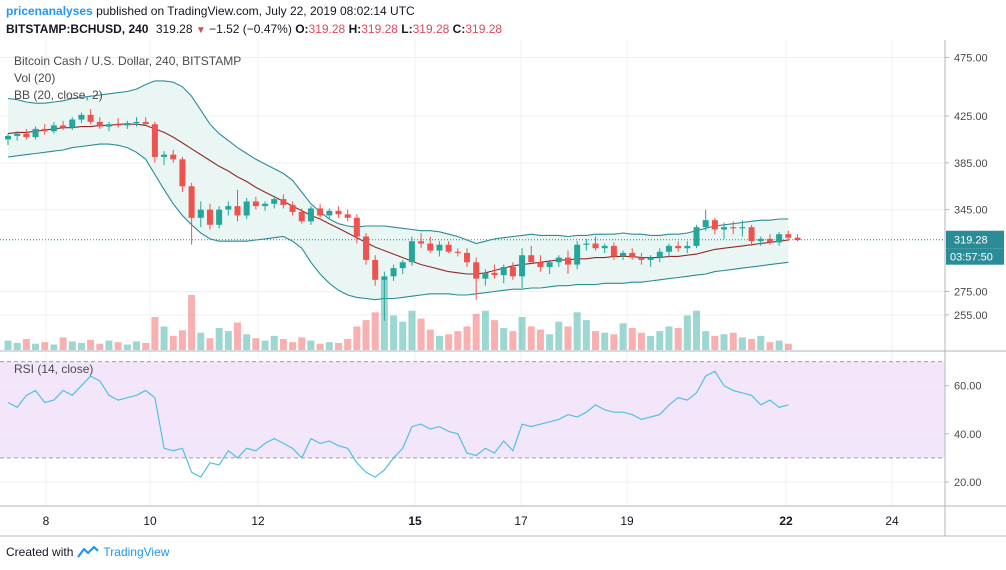 The height and width of the screenshot is (570, 1006). Describe the element at coordinates (49, 11) in the screenshot. I see `username: pricenanalyses` at that location.